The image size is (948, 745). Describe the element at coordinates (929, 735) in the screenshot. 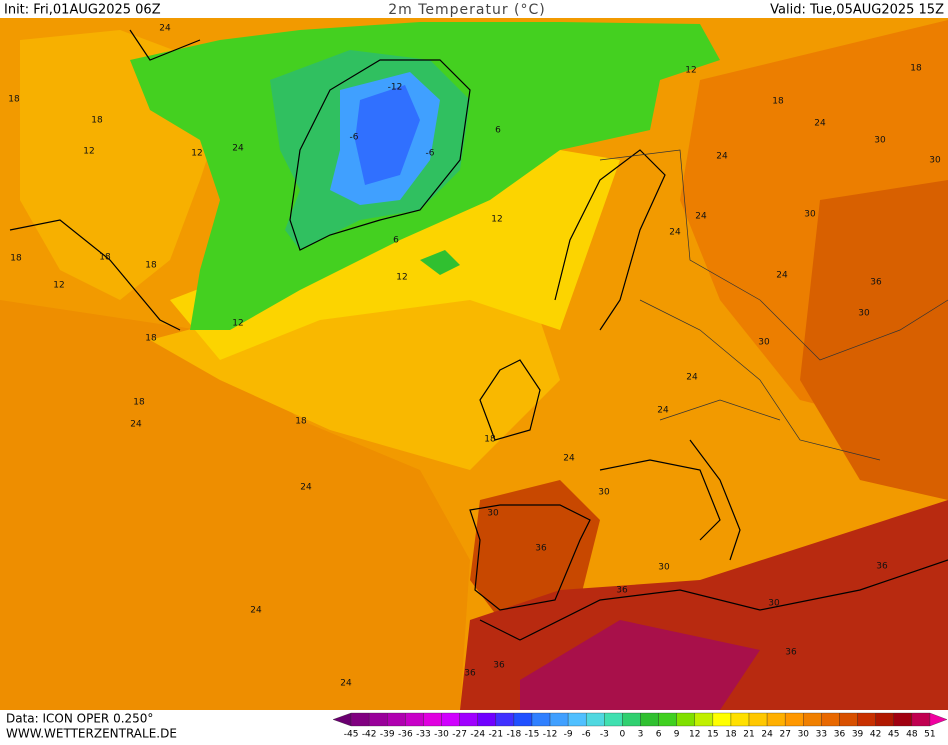

I see `colorbar-label: 51` at that location.